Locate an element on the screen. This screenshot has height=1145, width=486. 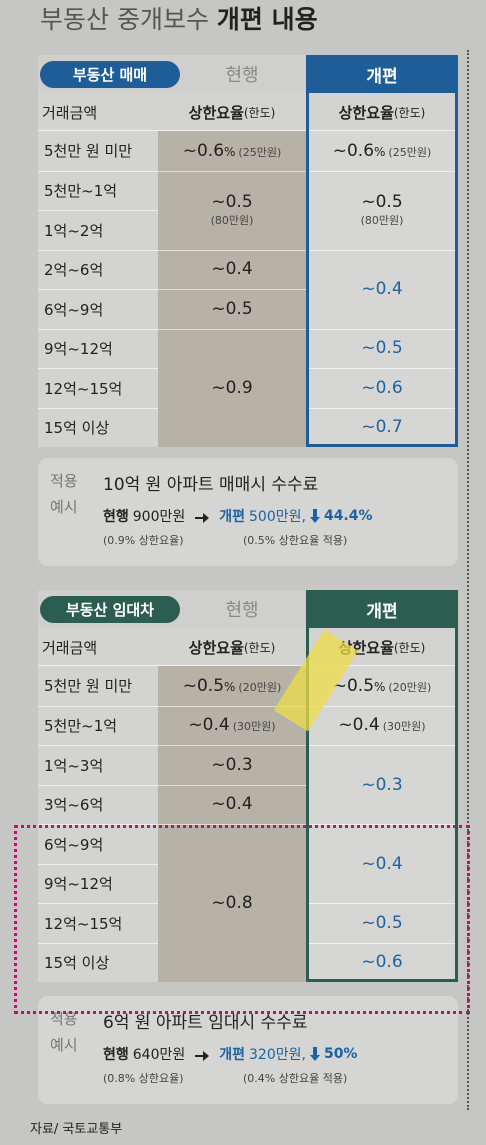
amount-cell: 3억~6억 is located at coordinates (98, 804).